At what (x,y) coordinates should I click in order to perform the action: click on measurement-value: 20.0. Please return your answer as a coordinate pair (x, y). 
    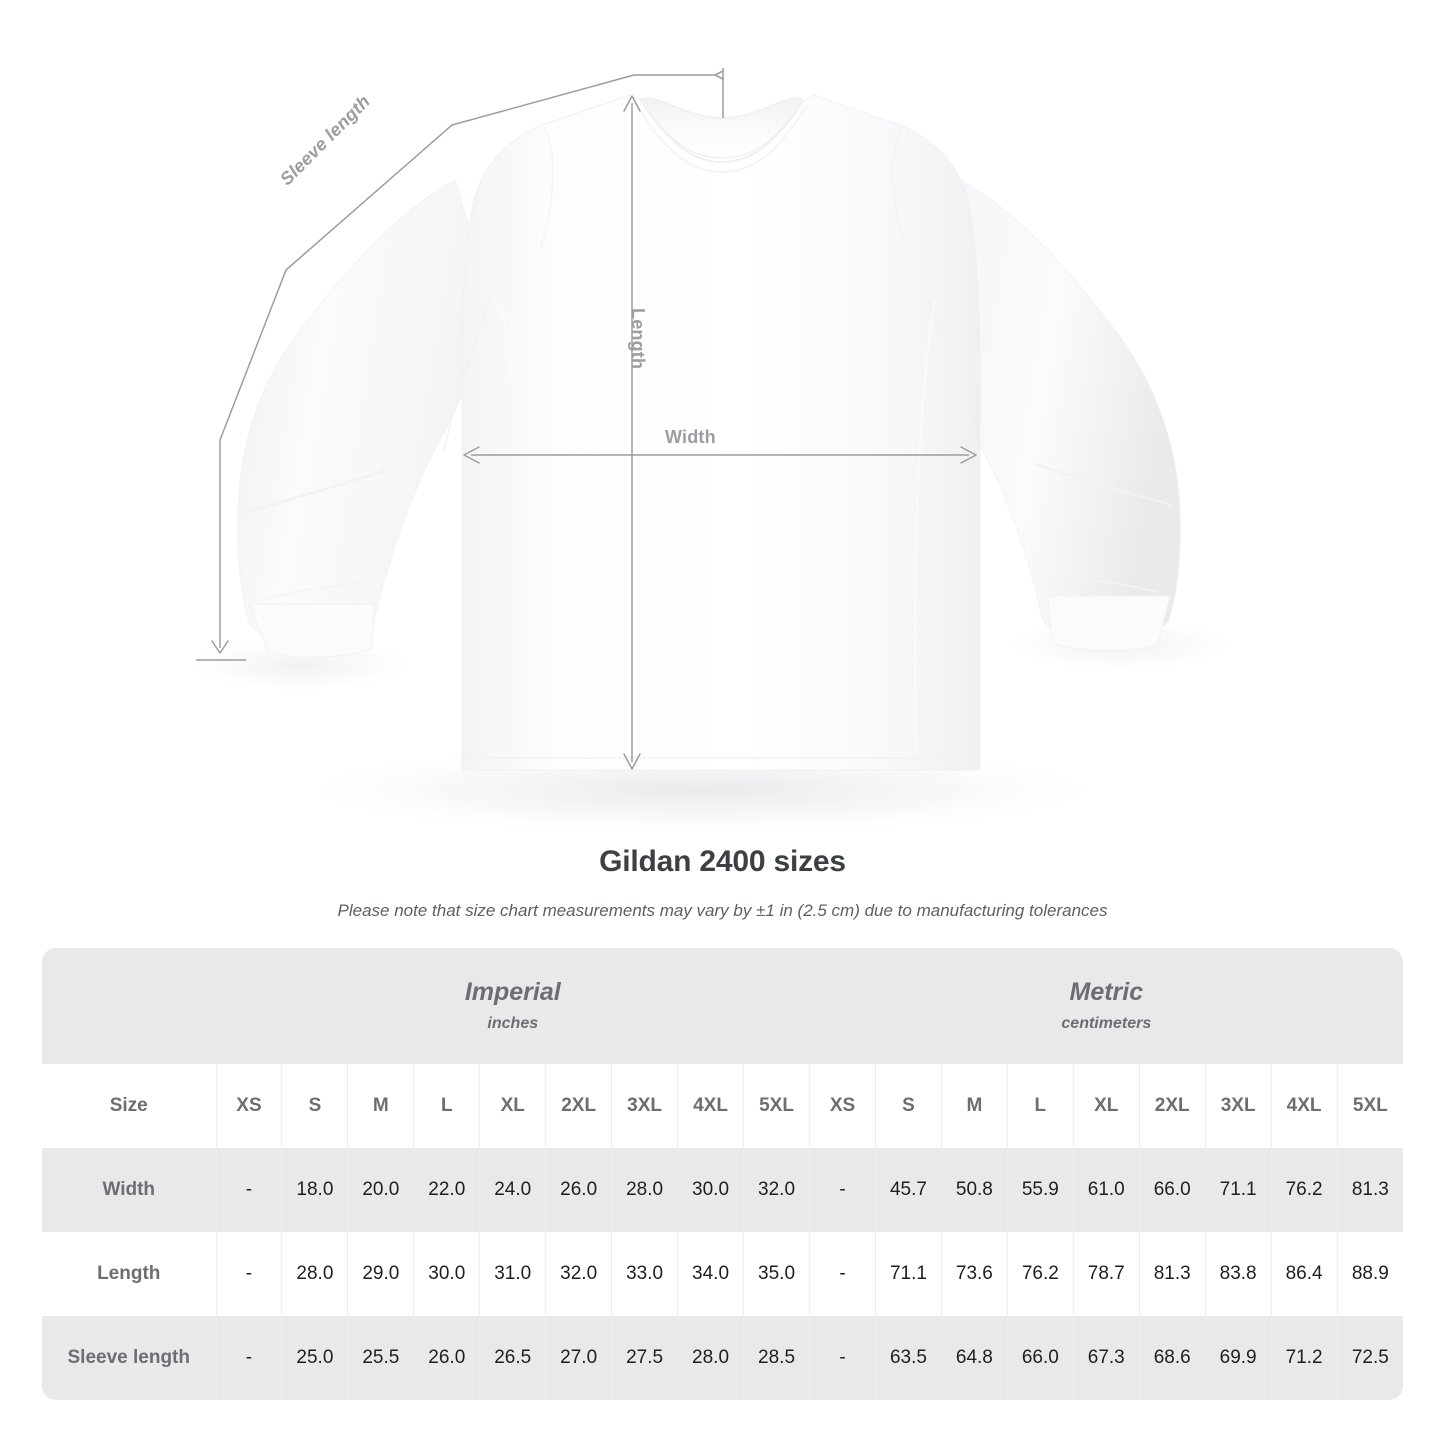
    Looking at the image, I should click on (380, 1190).